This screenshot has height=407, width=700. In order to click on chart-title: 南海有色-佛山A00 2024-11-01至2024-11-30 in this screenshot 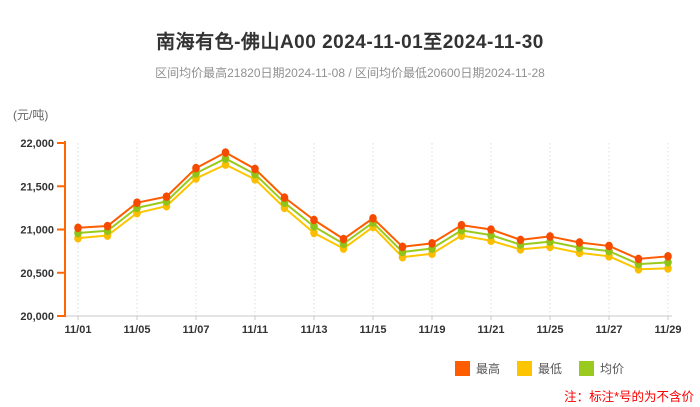, I will do `click(350, 42)`.